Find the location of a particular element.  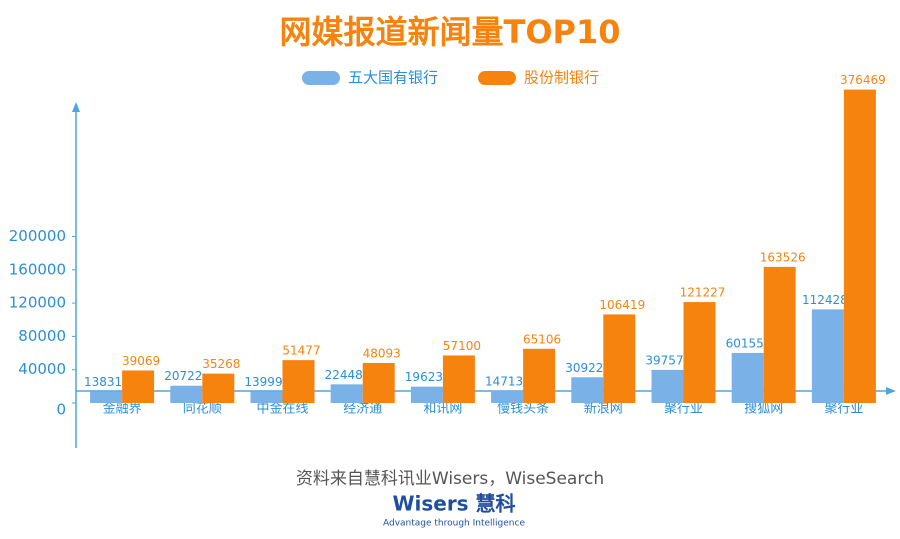

value-label: 106419 is located at coordinates (622, 305).